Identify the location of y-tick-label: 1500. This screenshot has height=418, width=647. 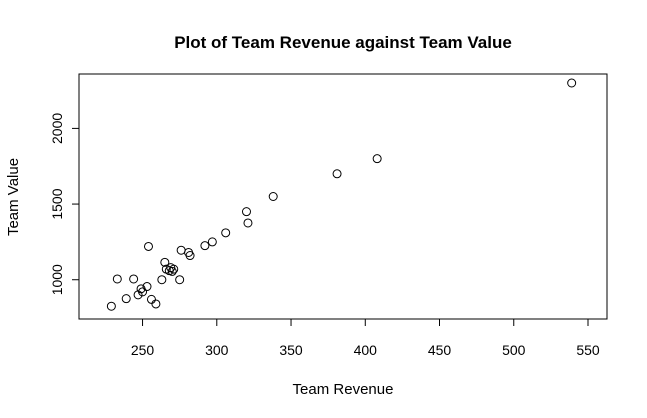
(57, 203).